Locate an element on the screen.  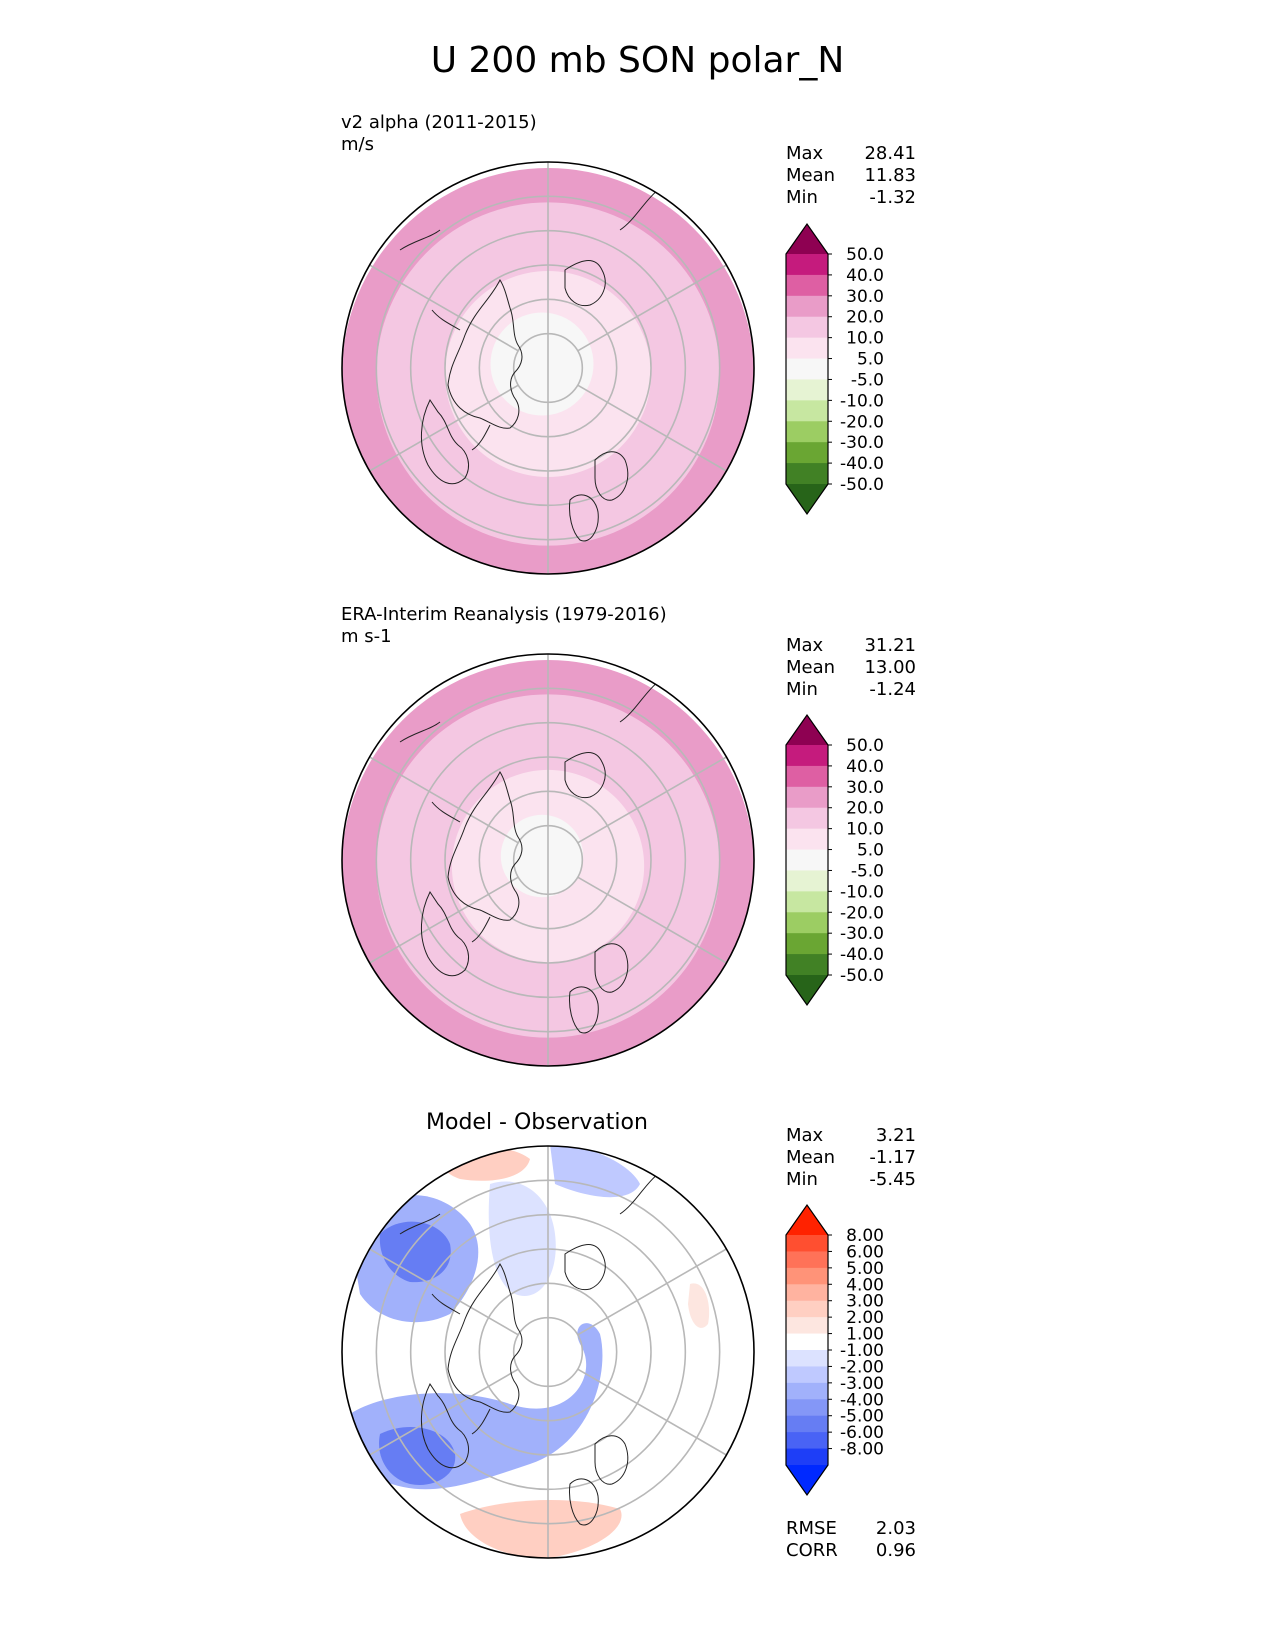
colorbar-tick-label: 6.00 is located at coordinates (865, 1252).